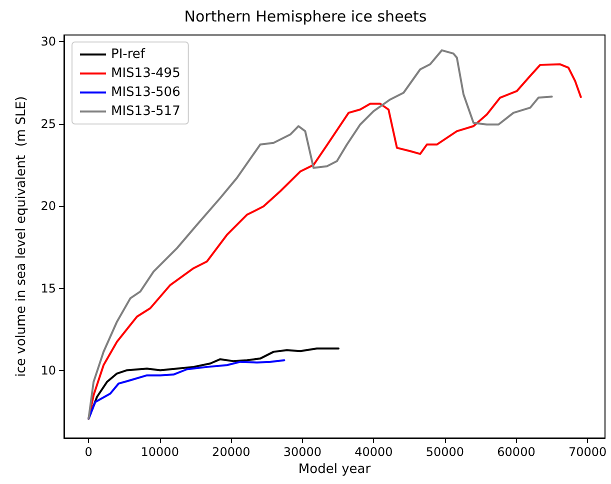 This screenshot has width=611, height=484. What do you see at coordinates (302, 452) in the screenshot?
I see `x-tick-label: 30000` at bounding box center [302, 452].